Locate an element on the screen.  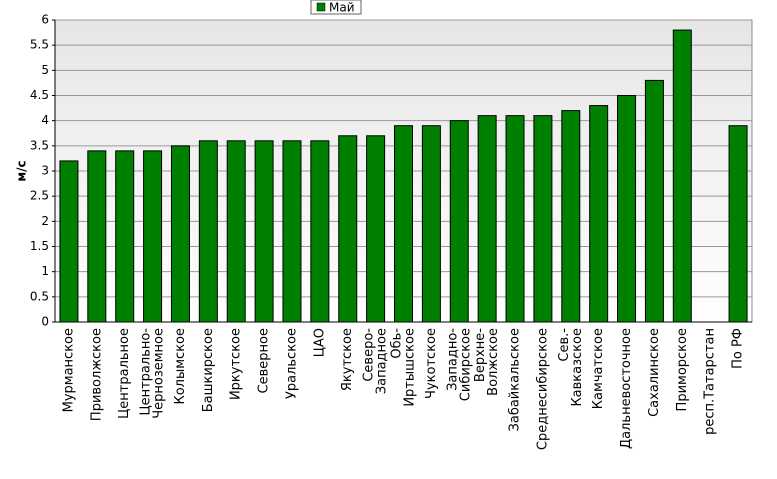
y-tick-label: 5 is located at coordinates (45, 70).